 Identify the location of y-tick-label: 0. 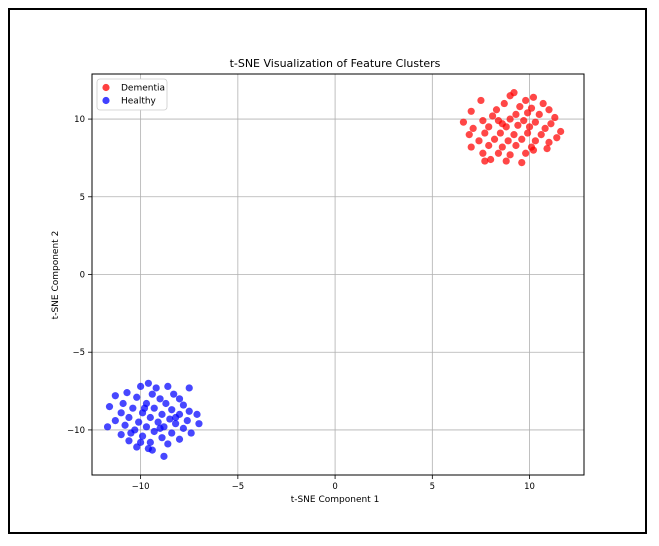
(82, 276).